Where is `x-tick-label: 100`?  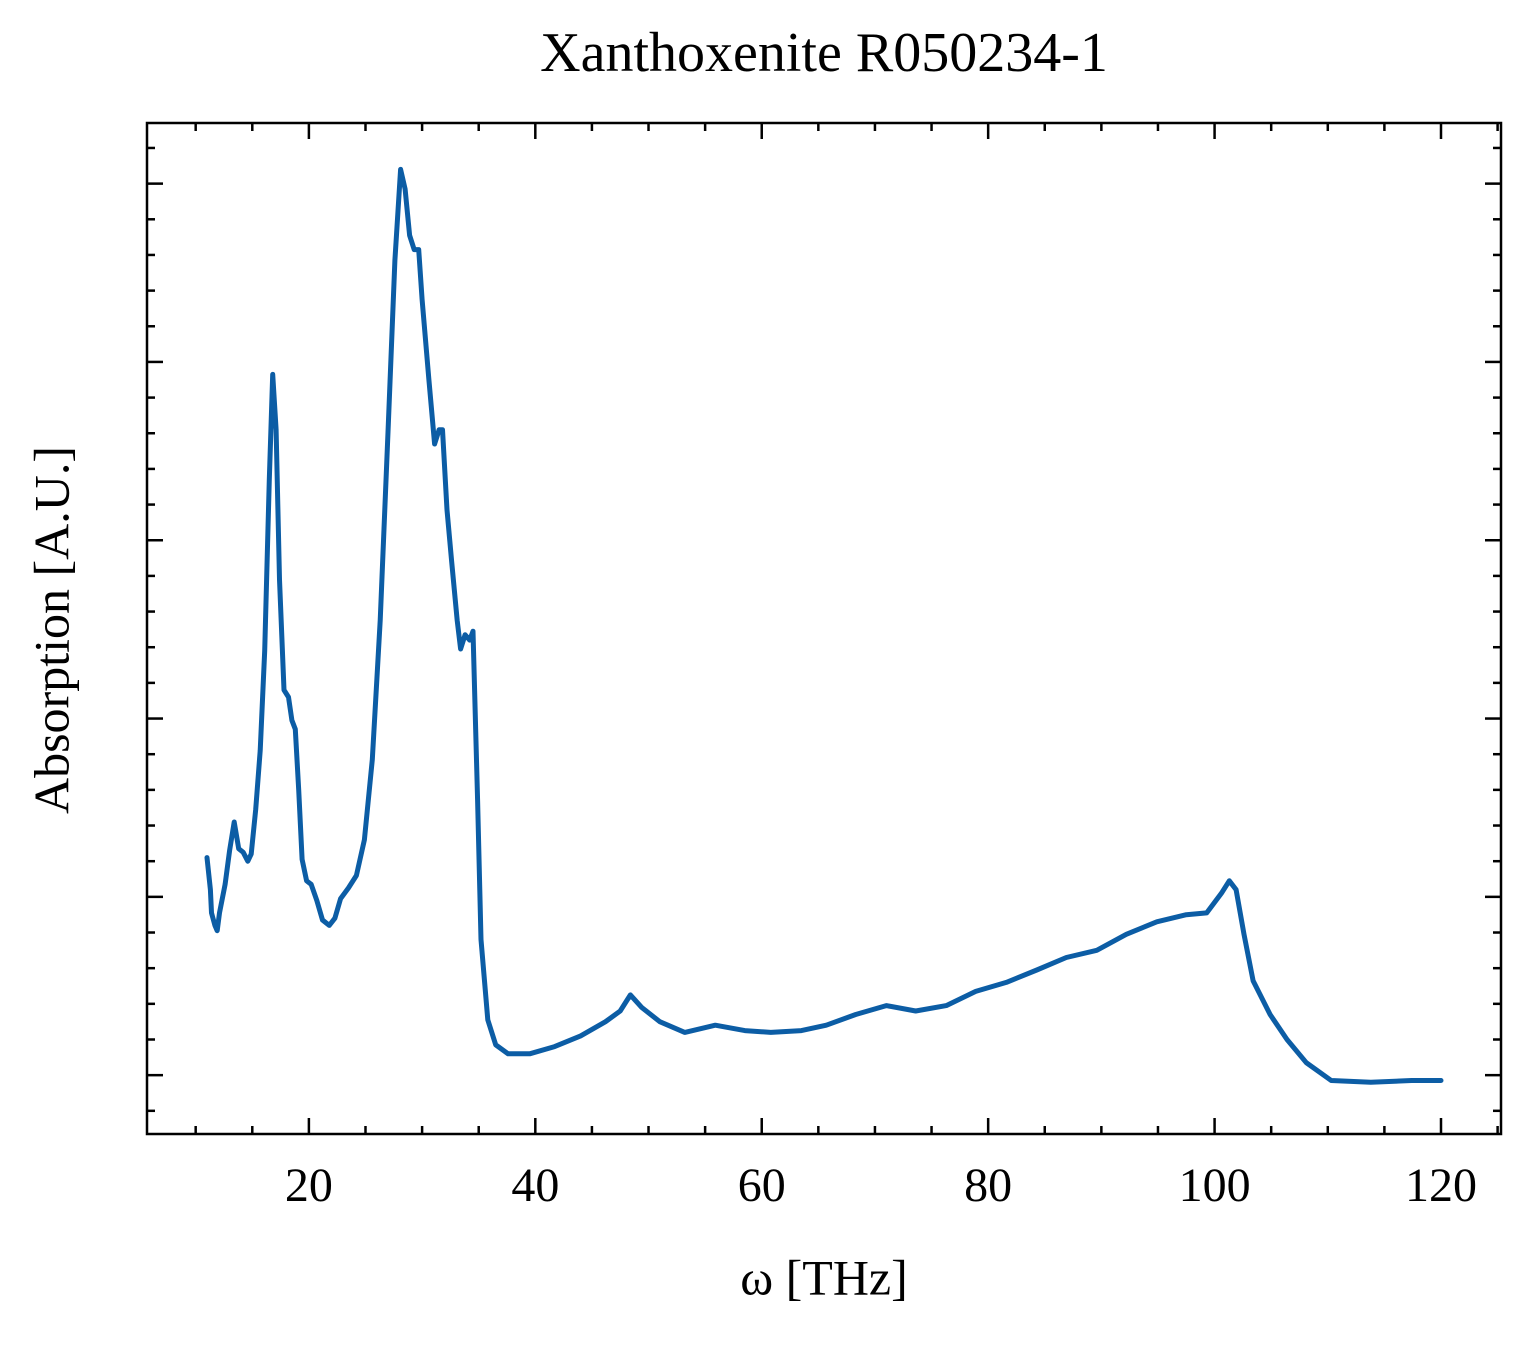
x-tick-label: 100 is located at coordinates (1215, 1185).